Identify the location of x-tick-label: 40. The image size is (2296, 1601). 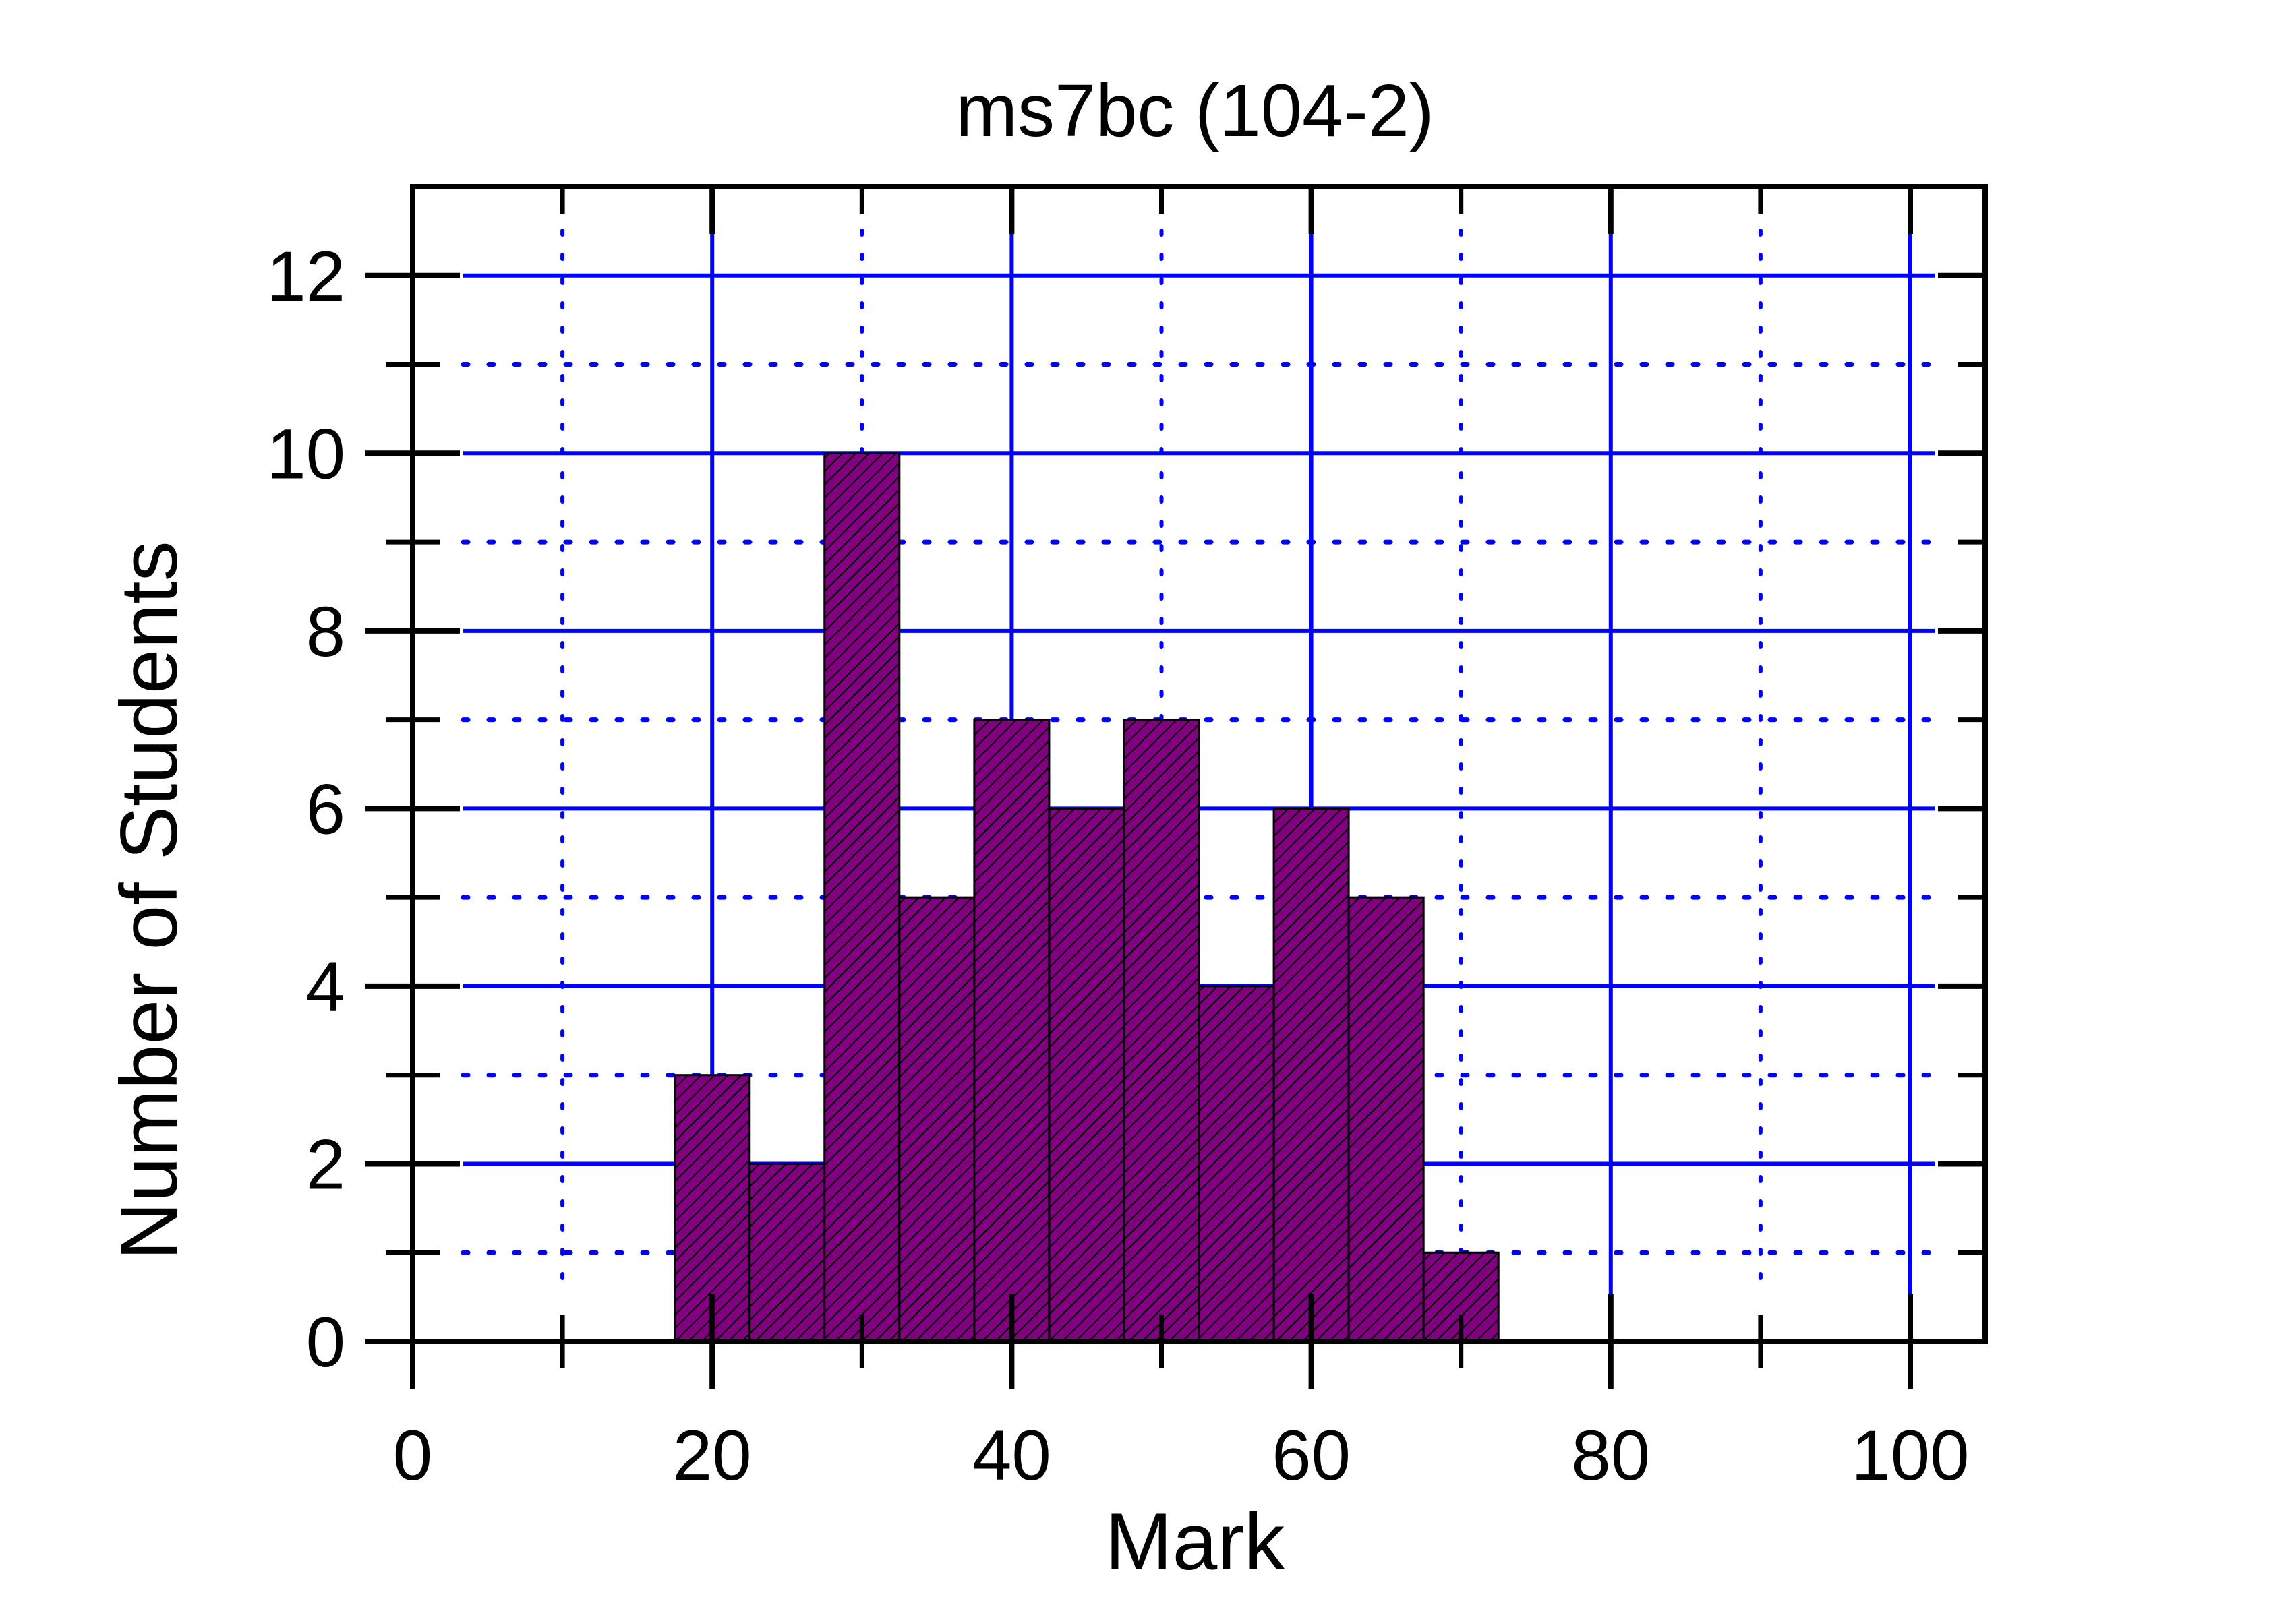
(1011, 1455).